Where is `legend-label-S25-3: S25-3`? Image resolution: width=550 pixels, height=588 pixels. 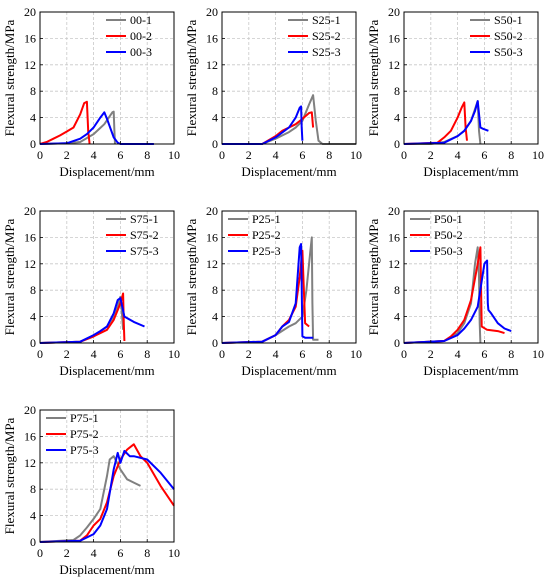
legend-label-S25-3: S25-3 is located at coordinates (326, 52).